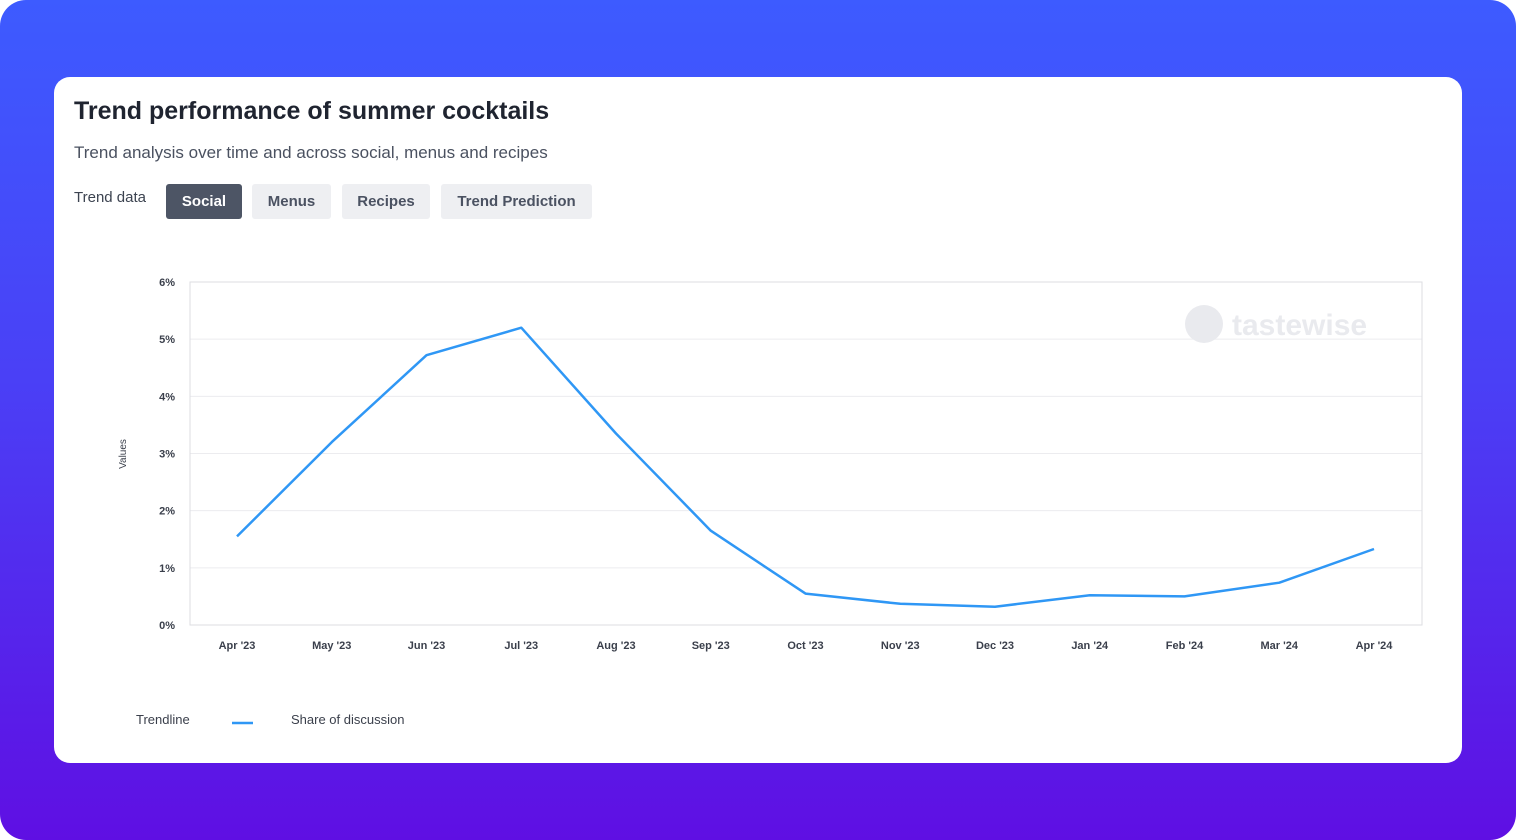 The image size is (1516, 840). Describe the element at coordinates (167, 569) in the screenshot. I see `y-tick-label: 1%` at that location.